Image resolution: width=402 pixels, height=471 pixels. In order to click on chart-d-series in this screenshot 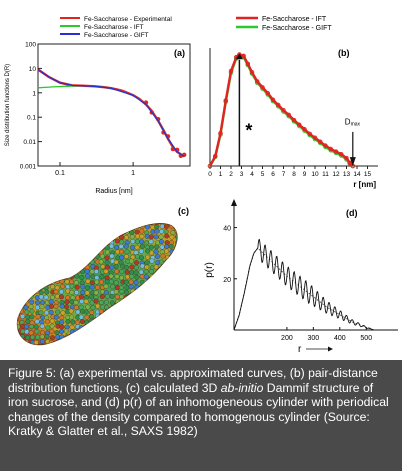, I will do `click(304, 284)`.